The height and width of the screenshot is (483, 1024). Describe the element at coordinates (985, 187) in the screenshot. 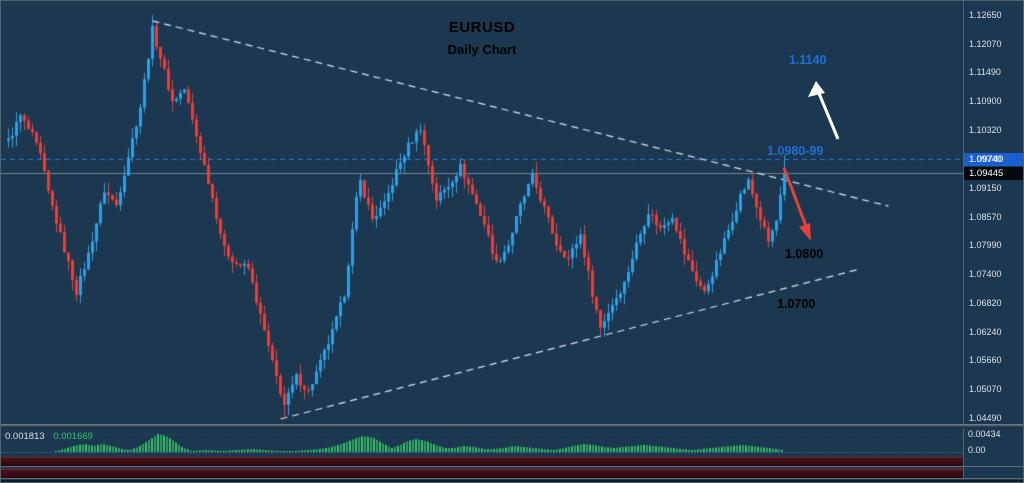

I see `price-tick: 1.09150` at that location.